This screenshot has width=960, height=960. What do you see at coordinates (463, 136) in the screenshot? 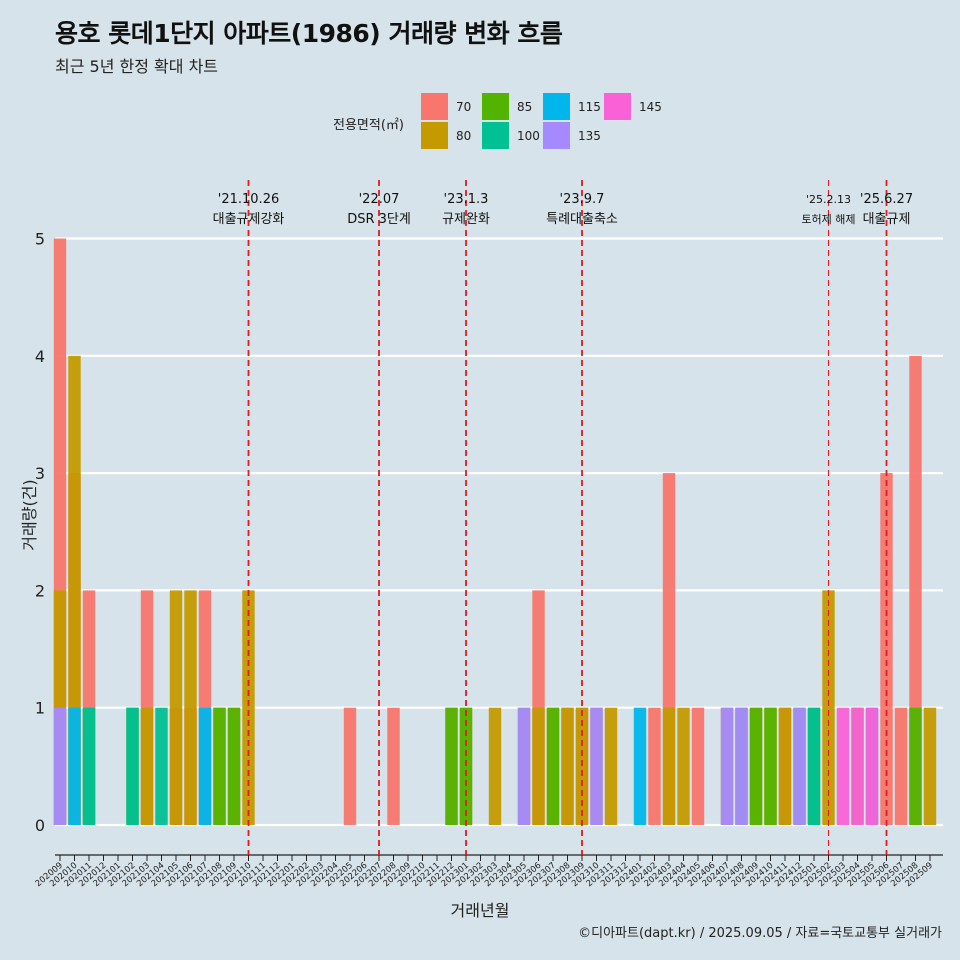
I see `legend-label-80: 80` at bounding box center [463, 136].